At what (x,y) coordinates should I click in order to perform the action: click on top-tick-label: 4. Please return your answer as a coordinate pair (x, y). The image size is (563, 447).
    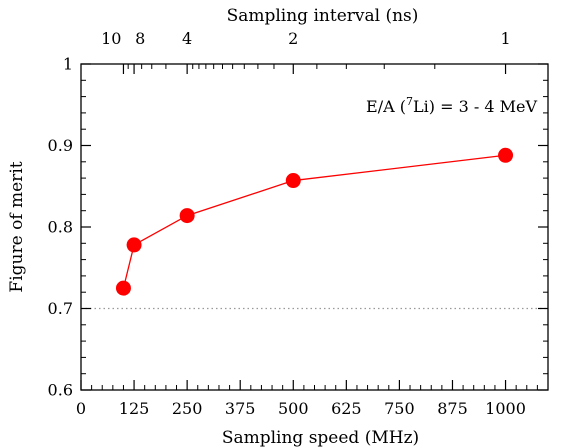
    Looking at the image, I should click on (187, 38).